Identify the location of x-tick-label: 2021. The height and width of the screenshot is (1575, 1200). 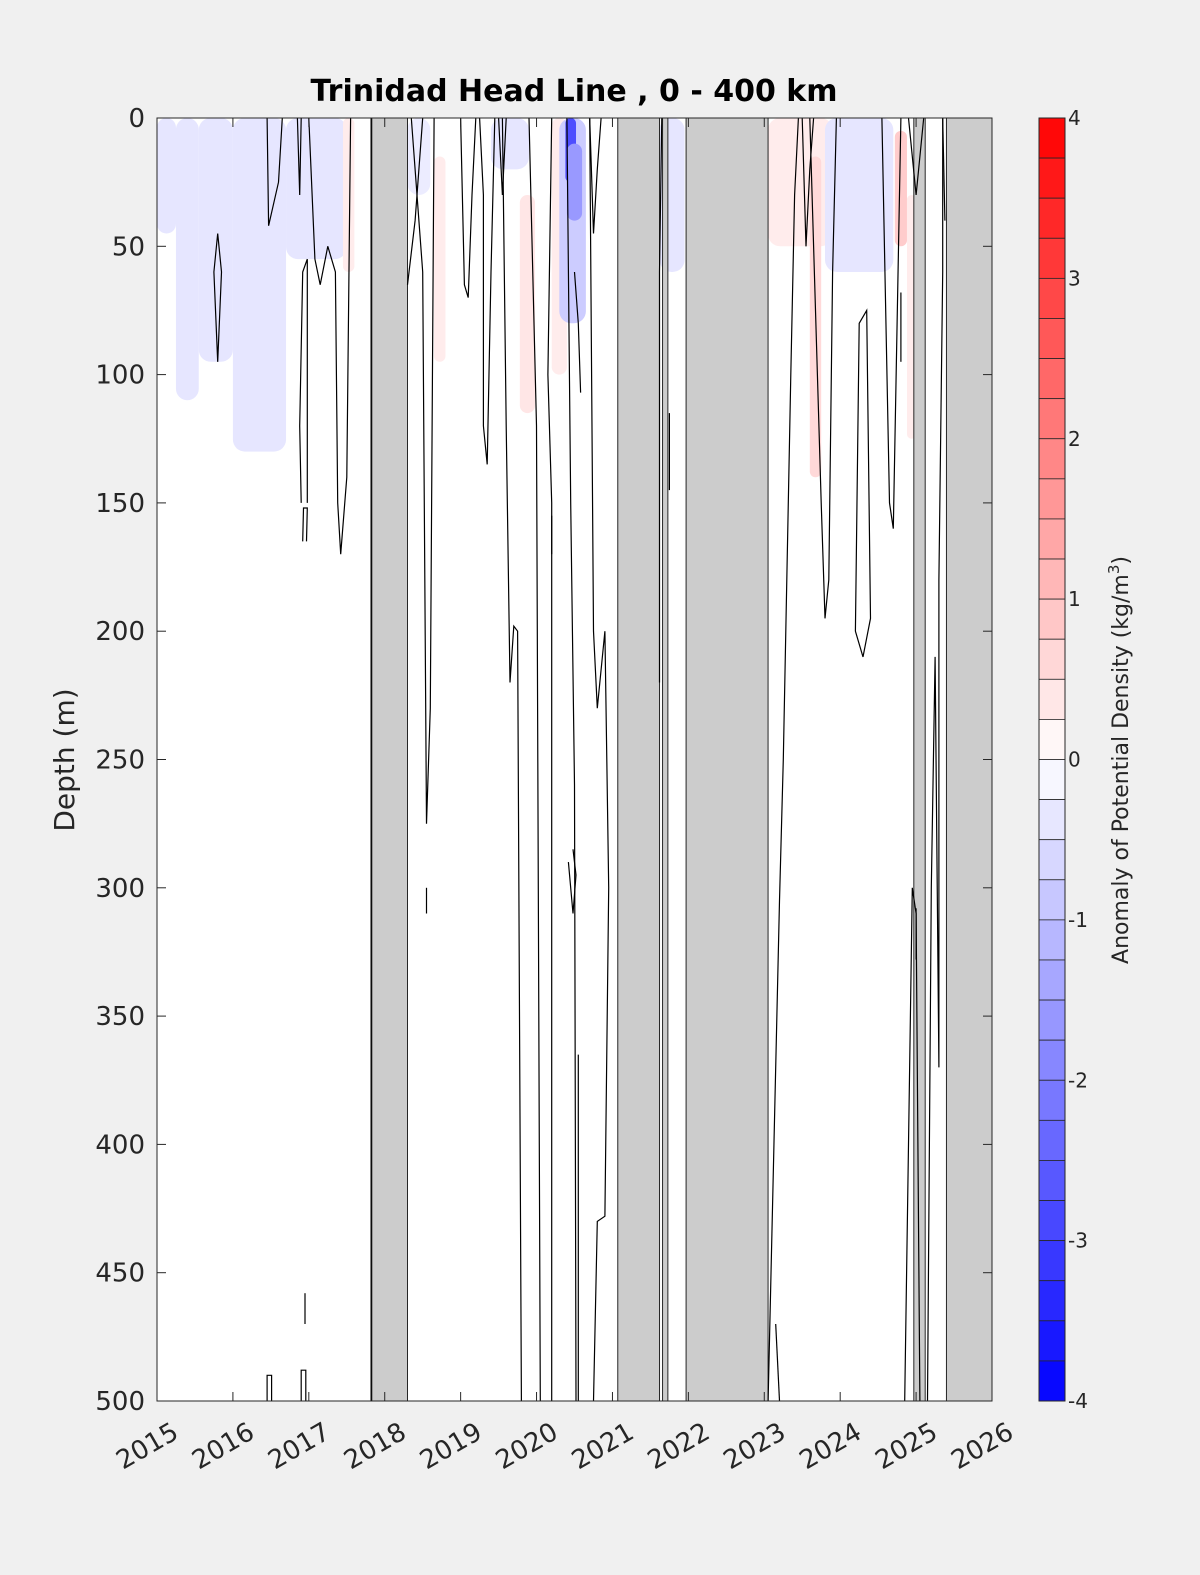
(603, 1446).